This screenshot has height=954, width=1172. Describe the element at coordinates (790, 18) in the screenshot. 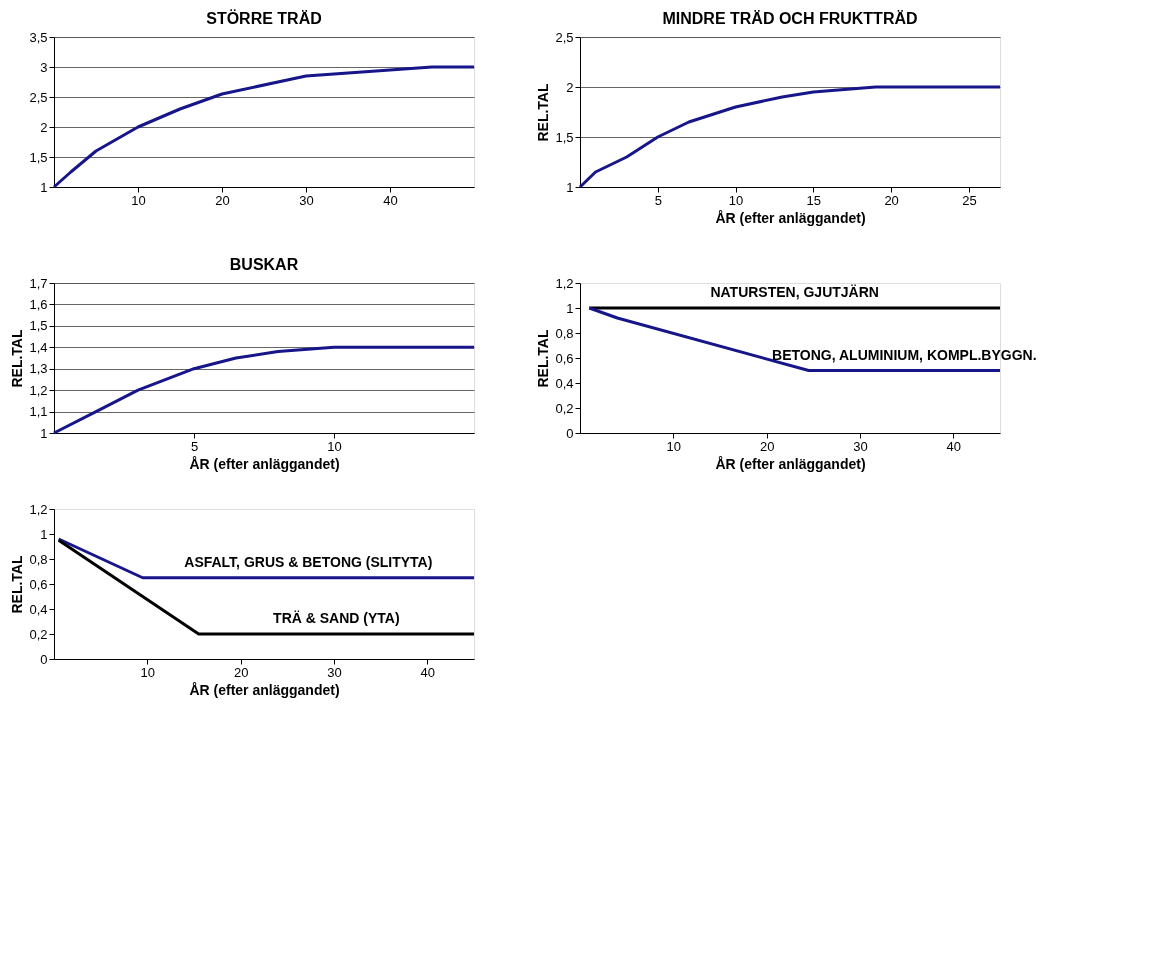

I see `chart-title: MINDRE TRÄD OCH FRUKTTRÄD` at that location.